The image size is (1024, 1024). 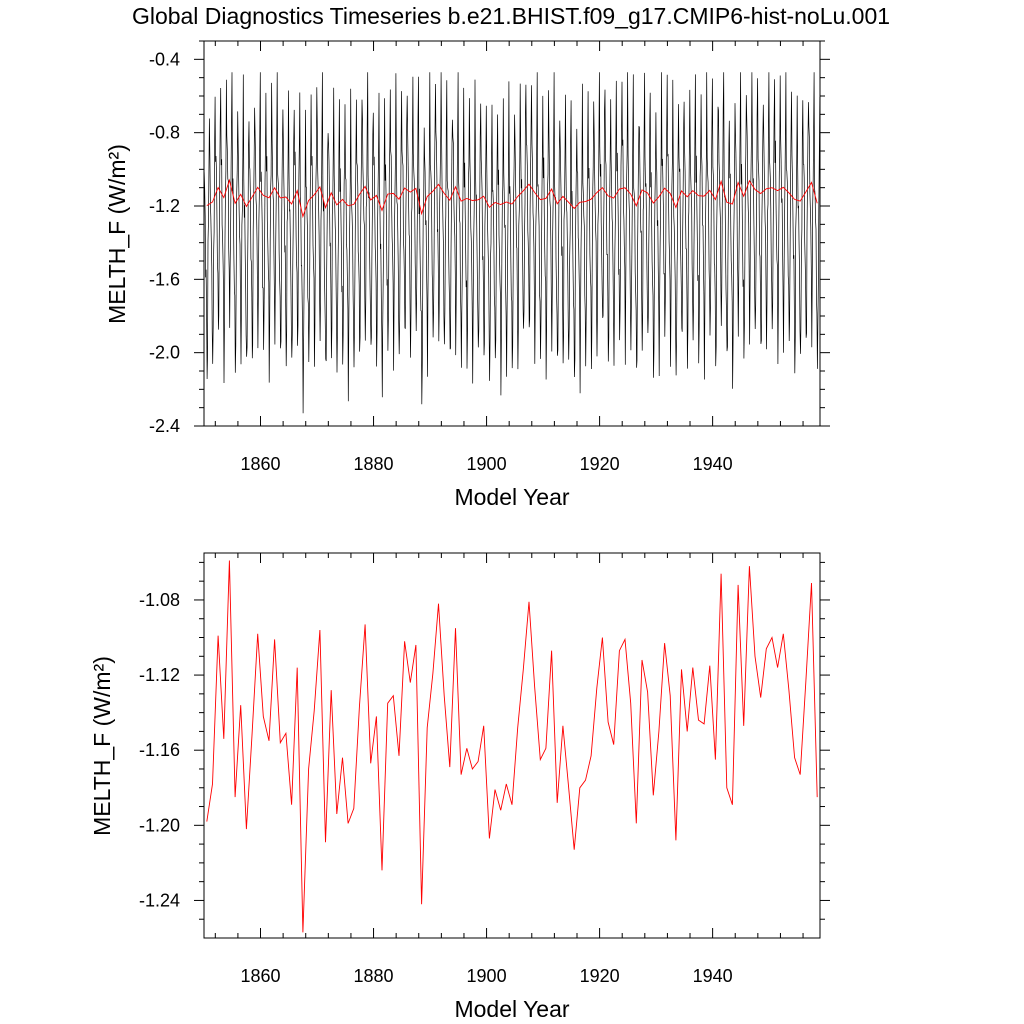 What do you see at coordinates (164, 353) in the screenshot?
I see `y-tick-label: -2.0` at bounding box center [164, 353].